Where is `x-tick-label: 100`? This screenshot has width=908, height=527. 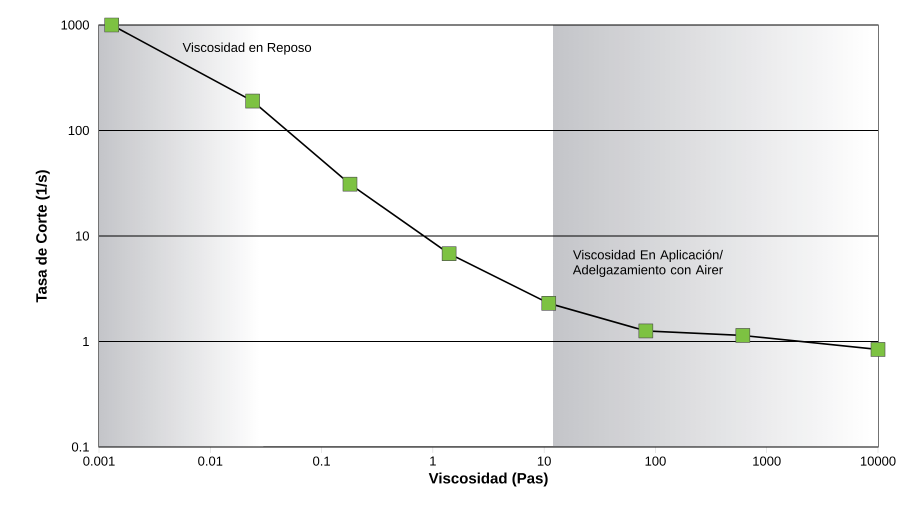 x-tick-label: 100 is located at coordinates (656, 461).